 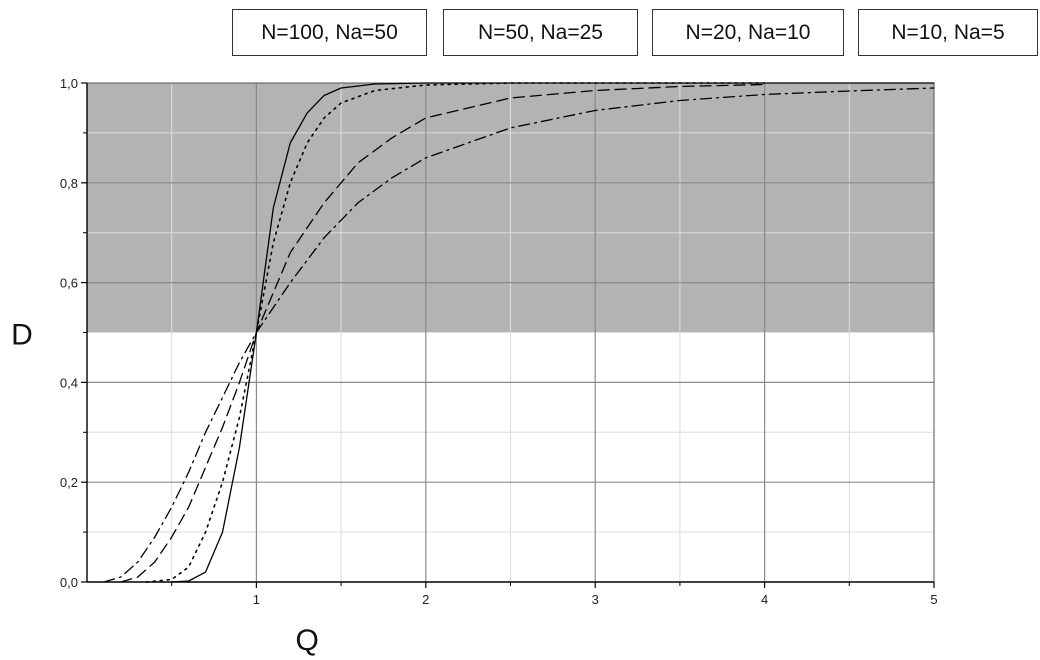 I want to click on legend-entry-n100: N=100, Na=50, so click(x=329, y=32).